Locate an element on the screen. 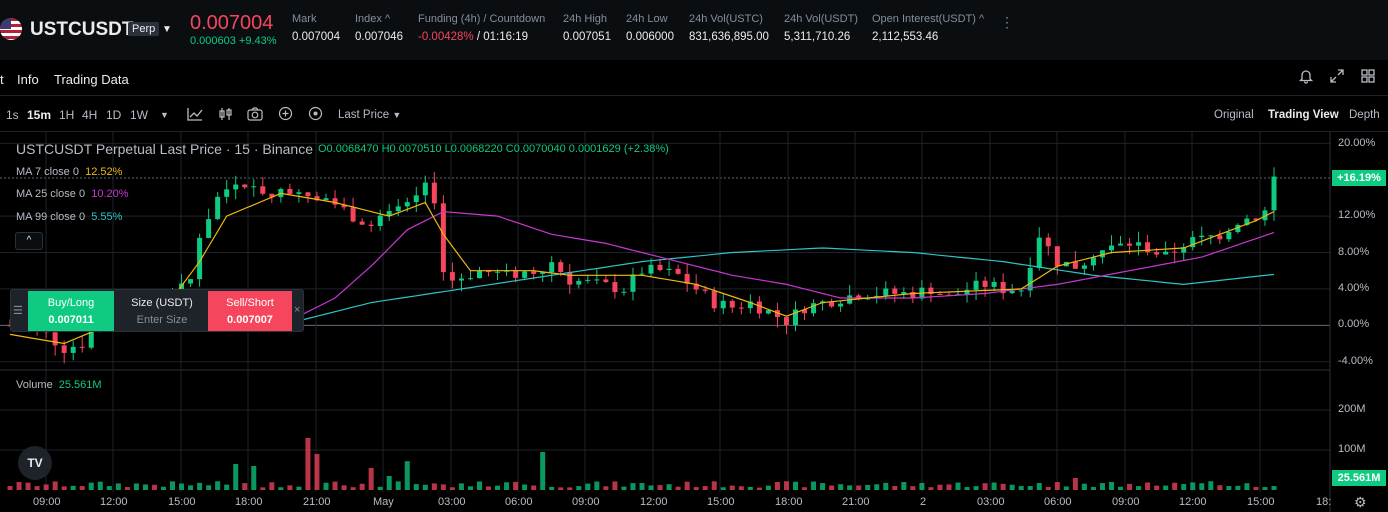 This screenshot has width=1388, height=512. view-original: Original is located at coordinates (1234, 115).